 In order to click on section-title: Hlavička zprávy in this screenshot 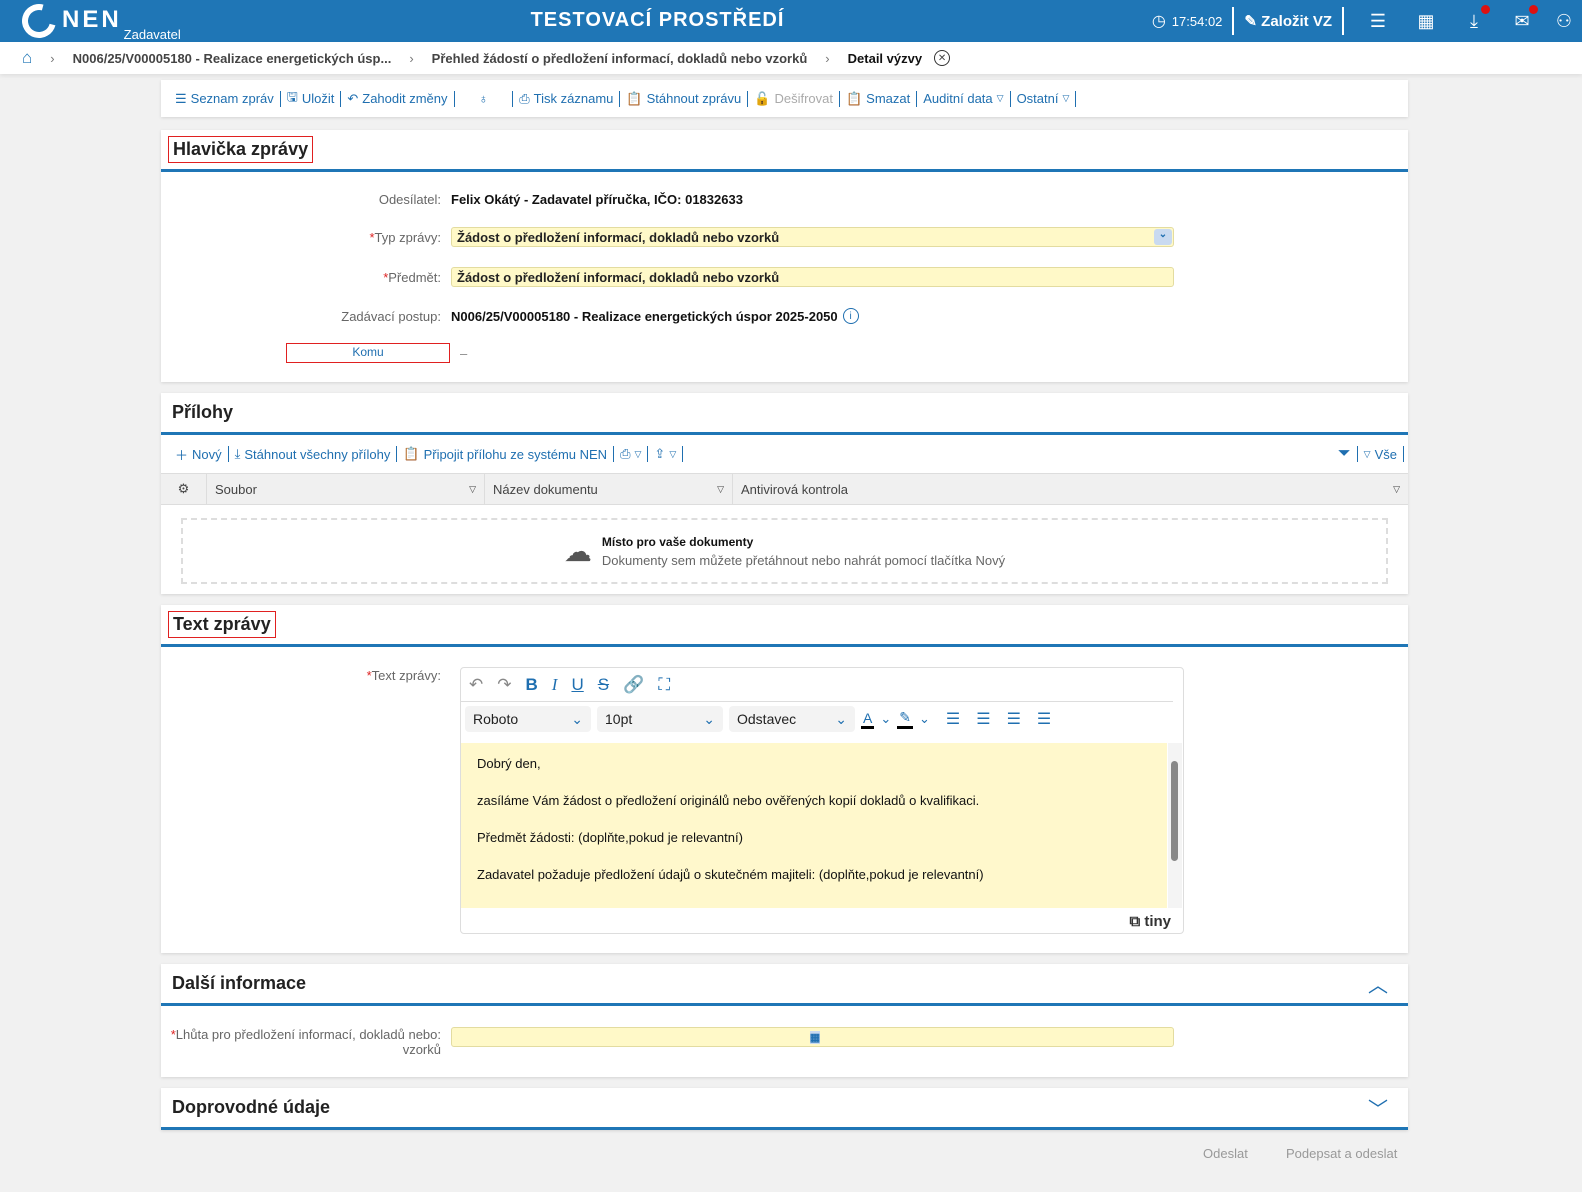, I will do `click(241, 149)`.